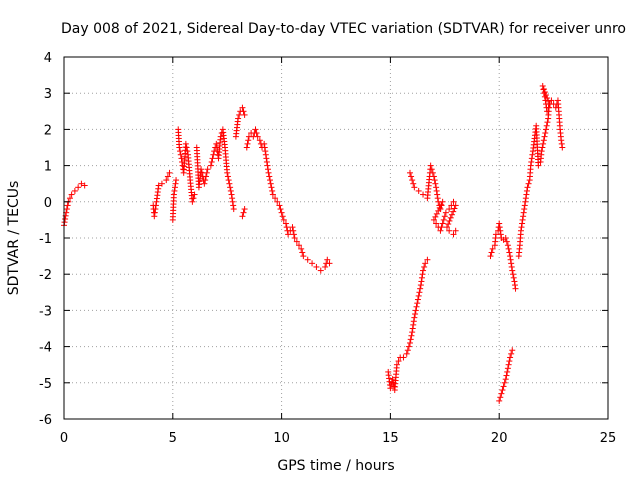  Describe the element at coordinates (608, 438) in the screenshot. I see `x-tick-label: 25` at that location.